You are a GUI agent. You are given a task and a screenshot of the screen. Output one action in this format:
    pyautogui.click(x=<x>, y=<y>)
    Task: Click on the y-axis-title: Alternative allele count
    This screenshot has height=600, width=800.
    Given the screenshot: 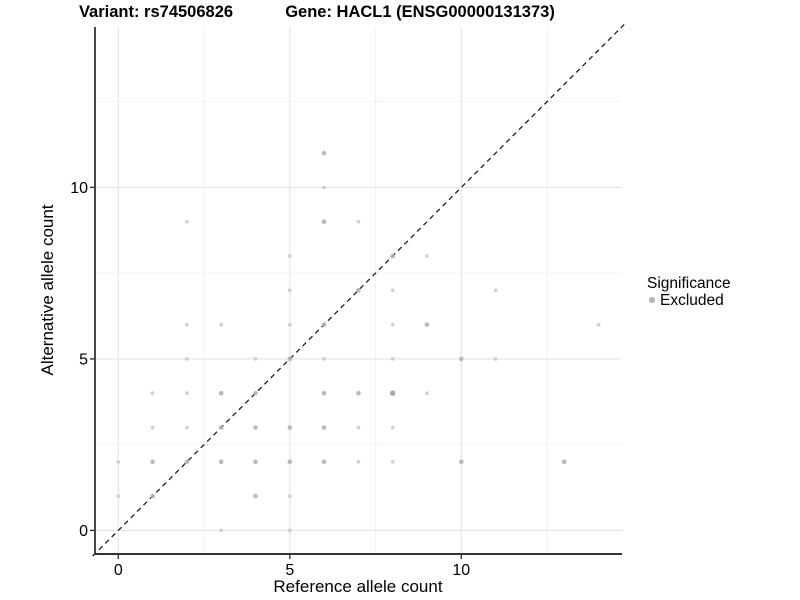 What is the action you would take?
    pyautogui.click(x=47, y=289)
    